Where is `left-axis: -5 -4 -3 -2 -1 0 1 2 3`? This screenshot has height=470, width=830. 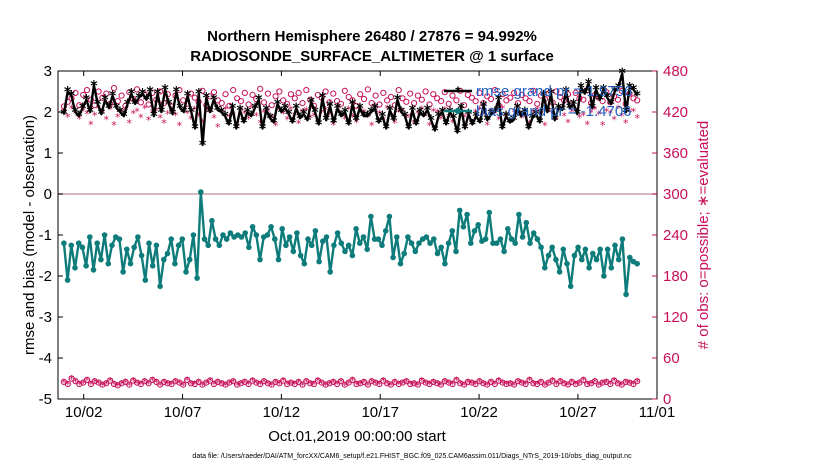 left-axis: -5 -4 -3 -2 -1 0 1 2 3 is located at coordinates (51, 235).